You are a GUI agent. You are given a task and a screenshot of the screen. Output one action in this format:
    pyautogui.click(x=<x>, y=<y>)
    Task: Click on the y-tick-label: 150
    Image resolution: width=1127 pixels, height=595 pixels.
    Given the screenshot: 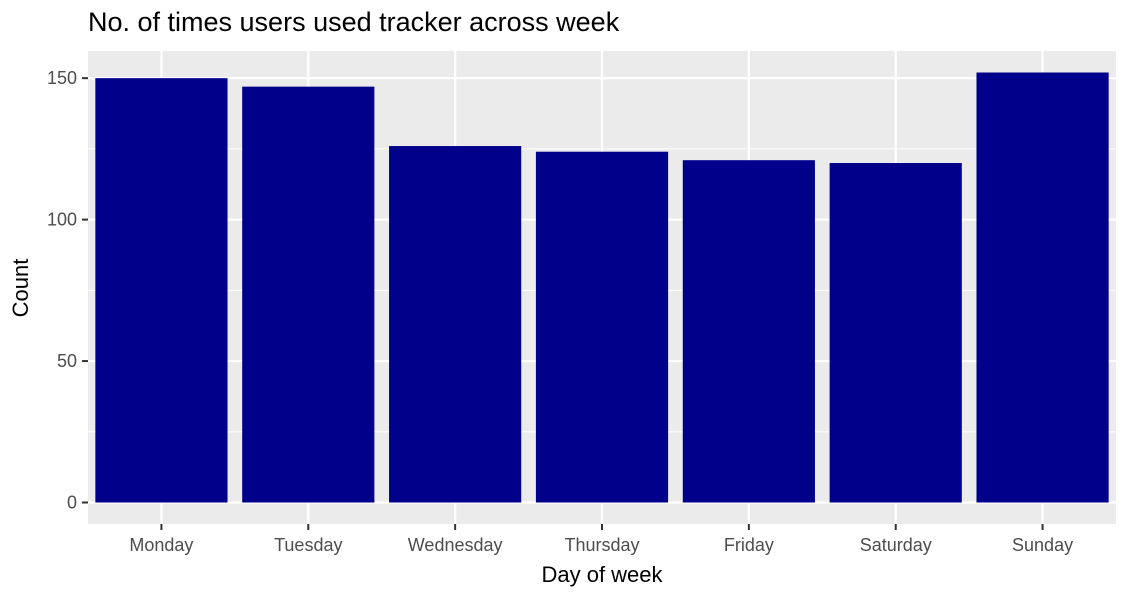 What is the action you would take?
    pyautogui.click(x=62, y=78)
    